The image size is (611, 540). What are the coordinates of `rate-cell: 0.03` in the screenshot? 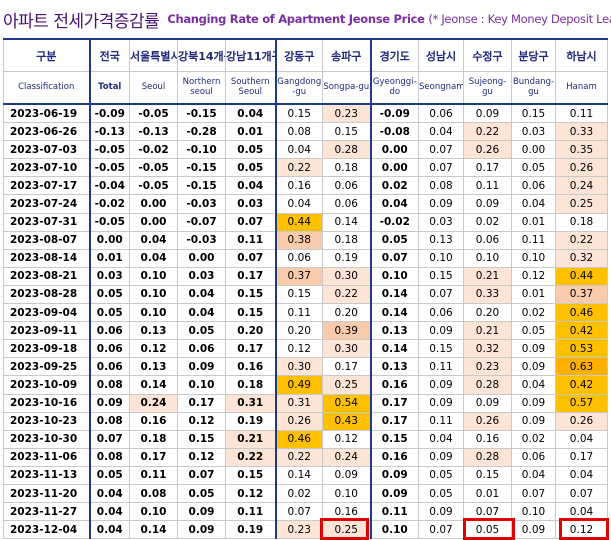 It's located at (109, 276).